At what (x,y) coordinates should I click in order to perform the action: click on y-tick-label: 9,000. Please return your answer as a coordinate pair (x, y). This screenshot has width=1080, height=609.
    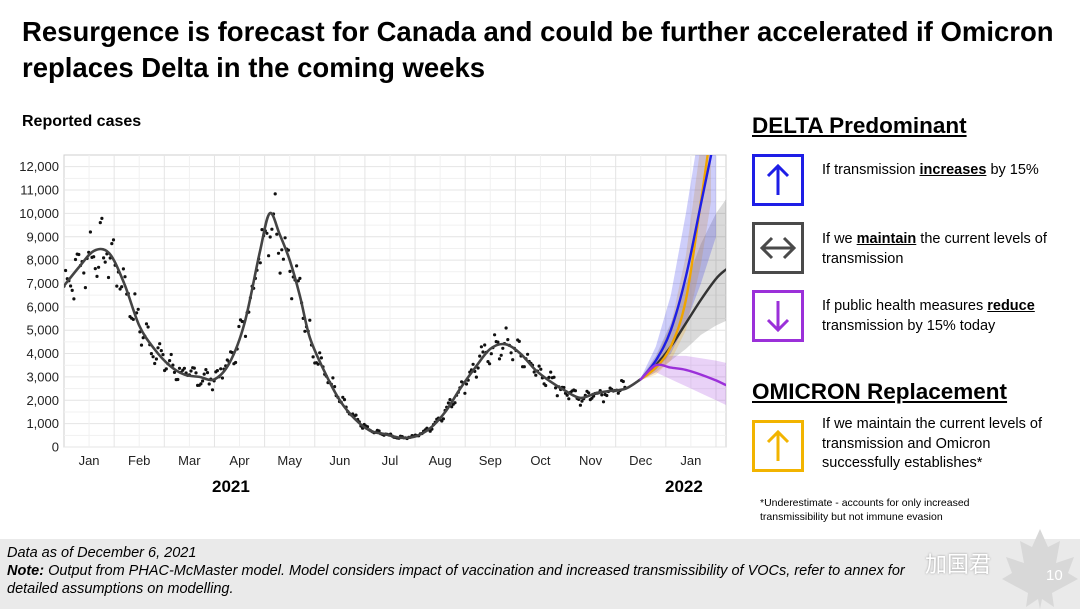
    Looking at the image, I should click on (42, 236).